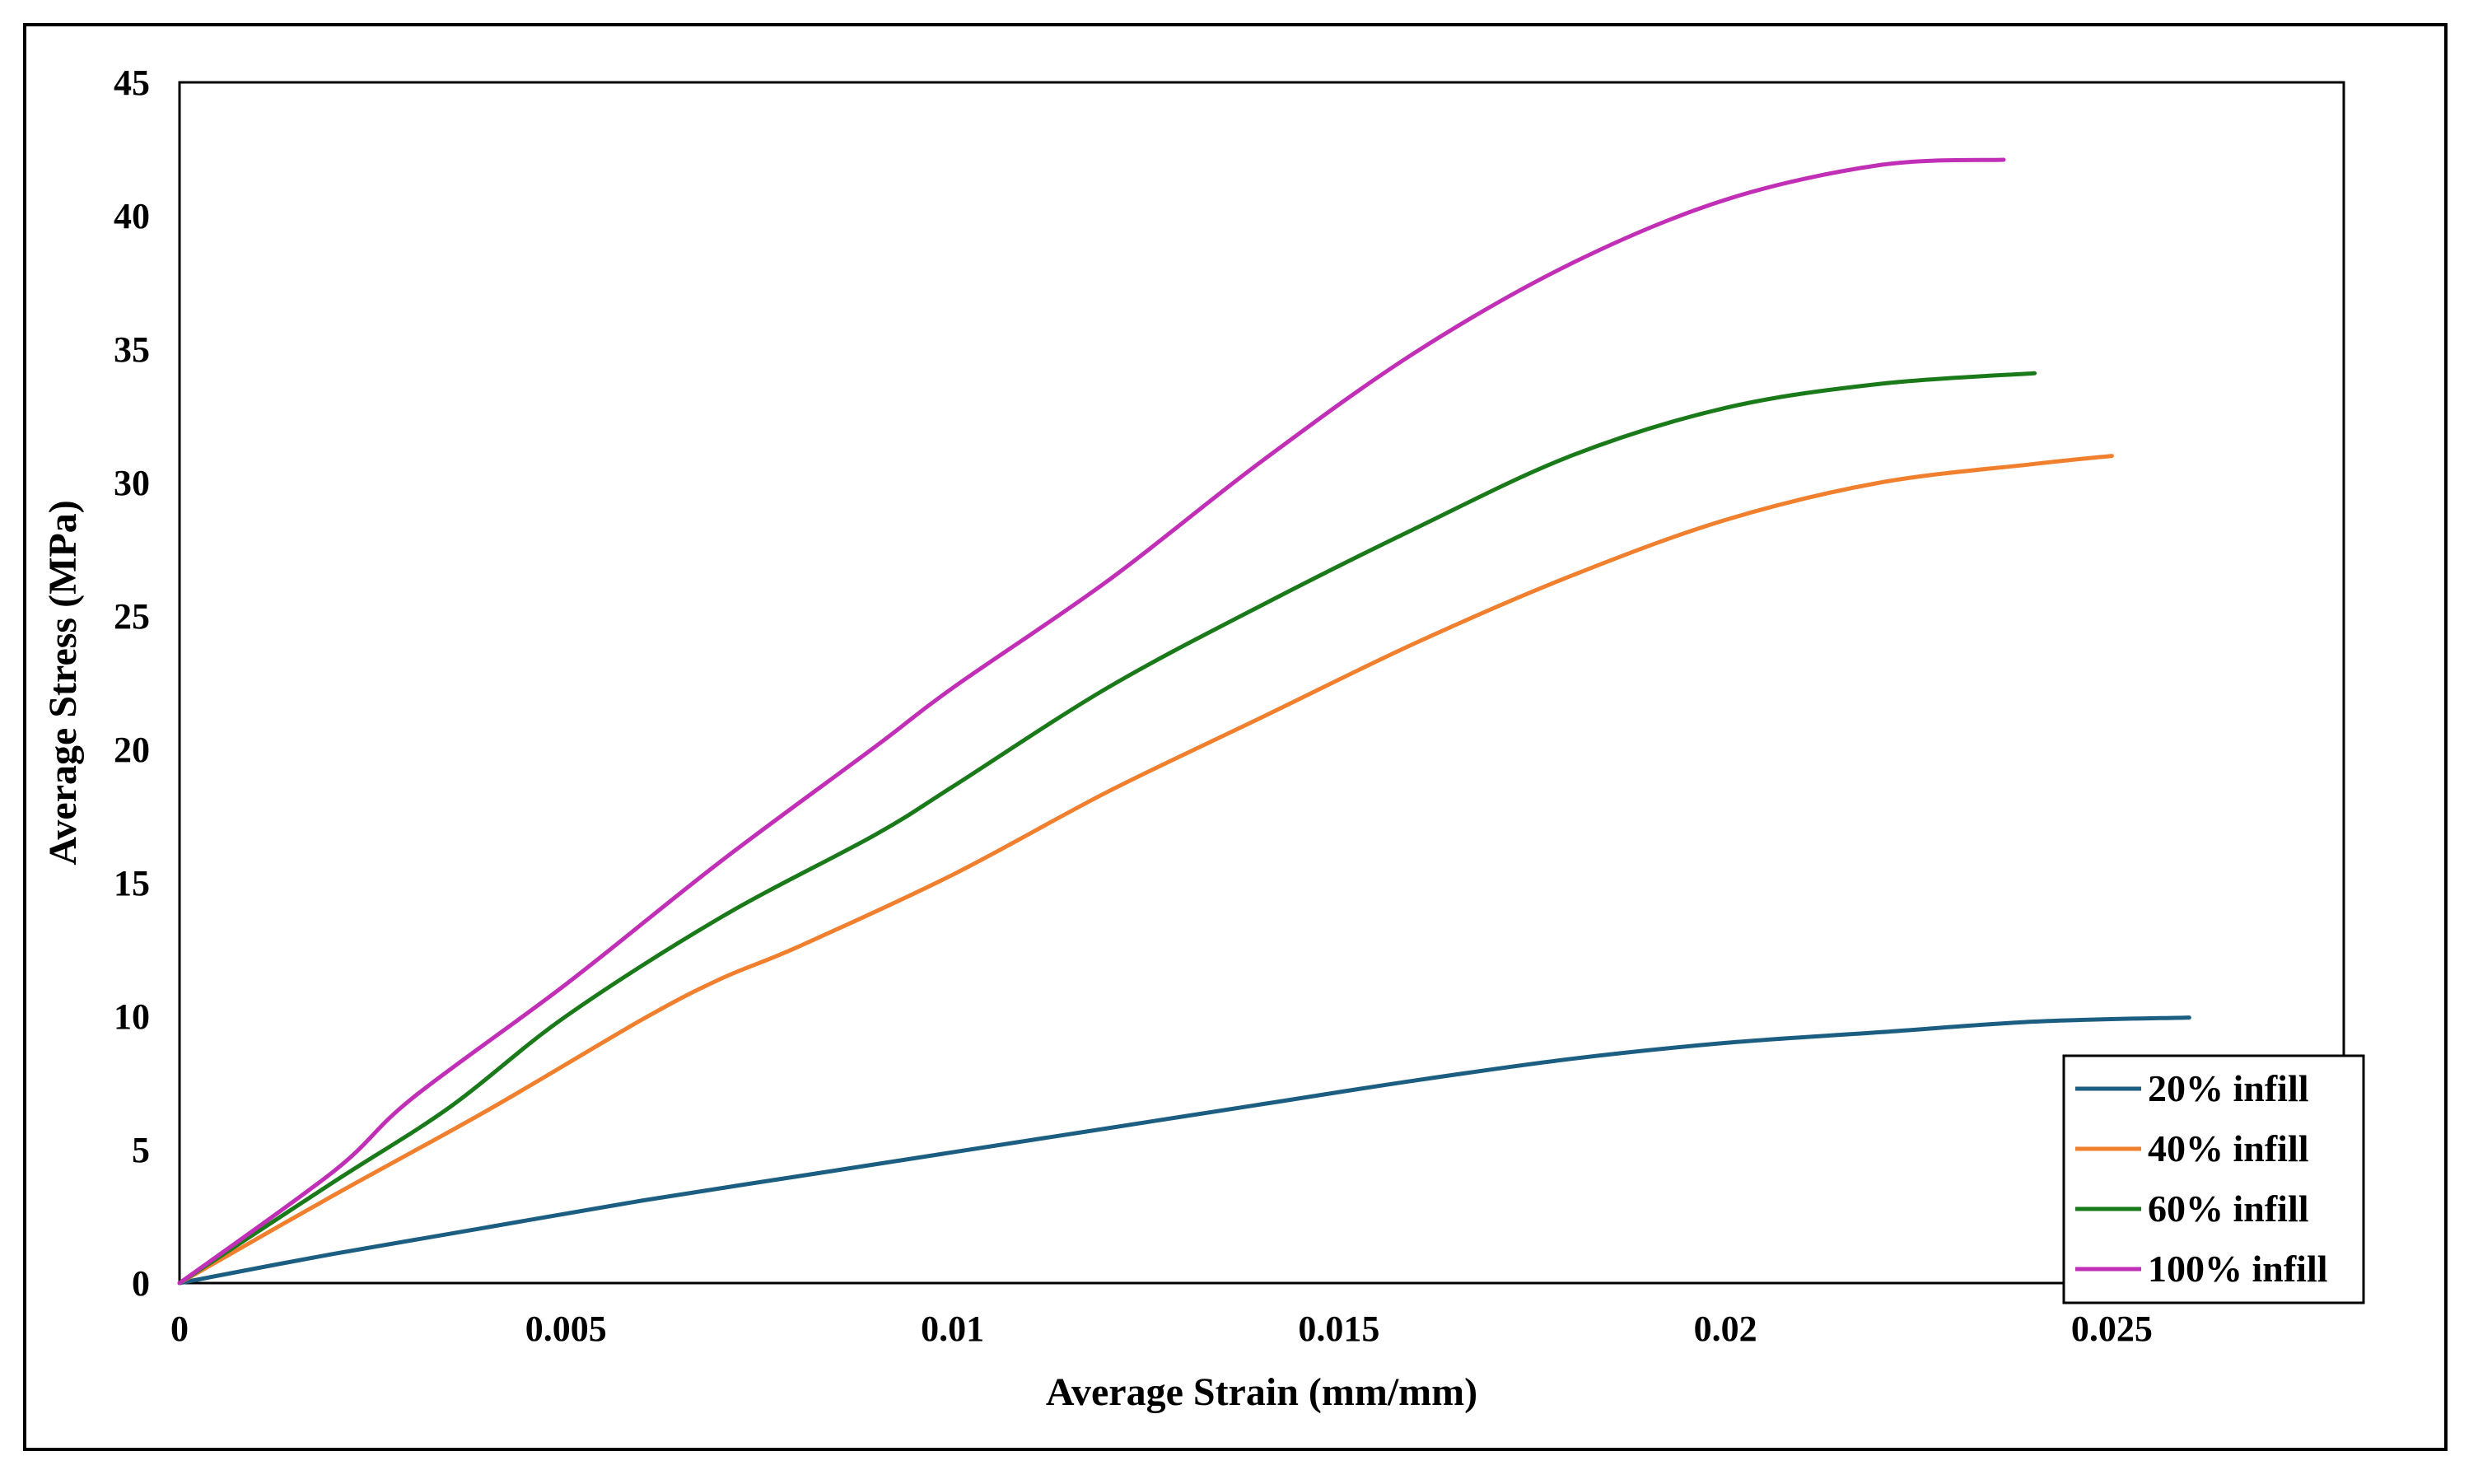 Image resolution: width=2478 pixels, height=1484 pixels. I want to click on legend-label: 40% infill, so click(2228, 1148).